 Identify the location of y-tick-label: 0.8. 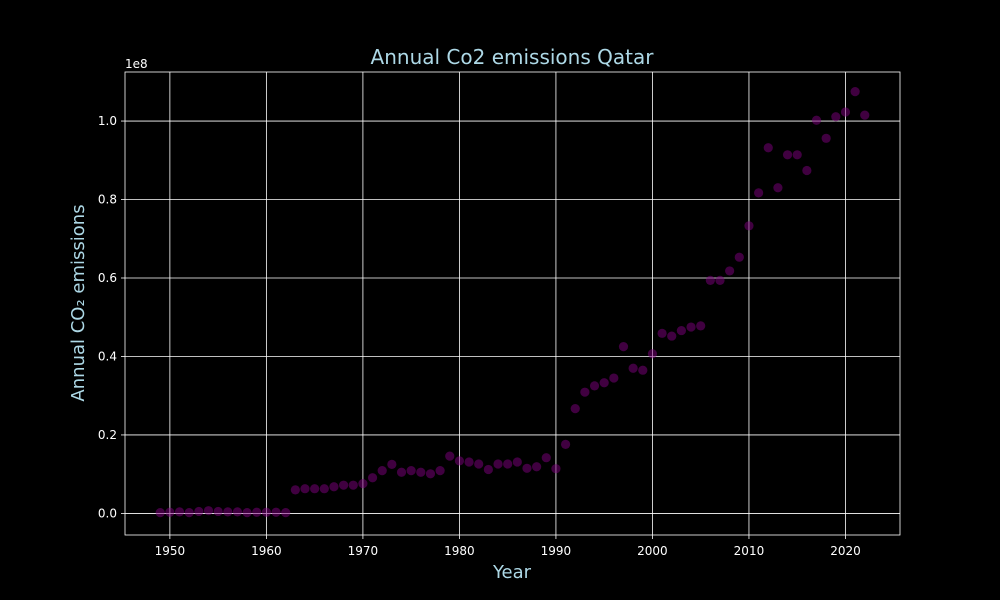
(107, 200).